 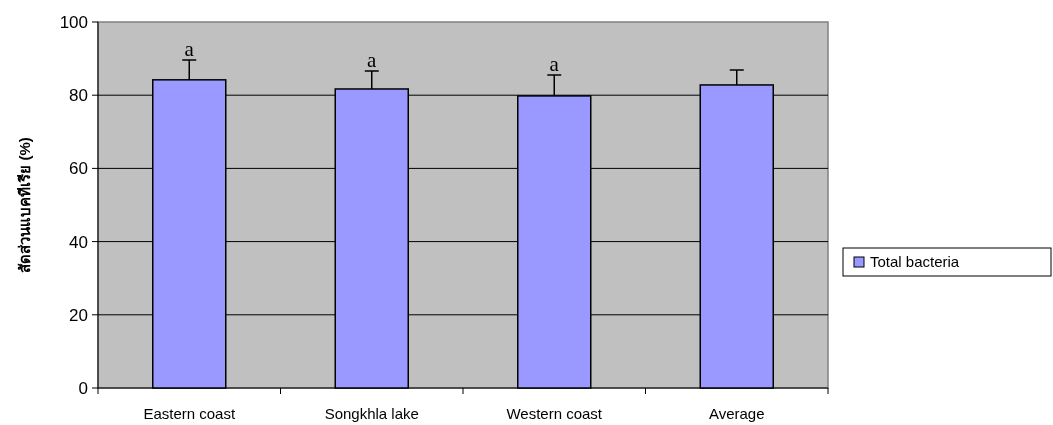 I want to click on x-tick-label: Eastern coast, so click(x=189, y=413).